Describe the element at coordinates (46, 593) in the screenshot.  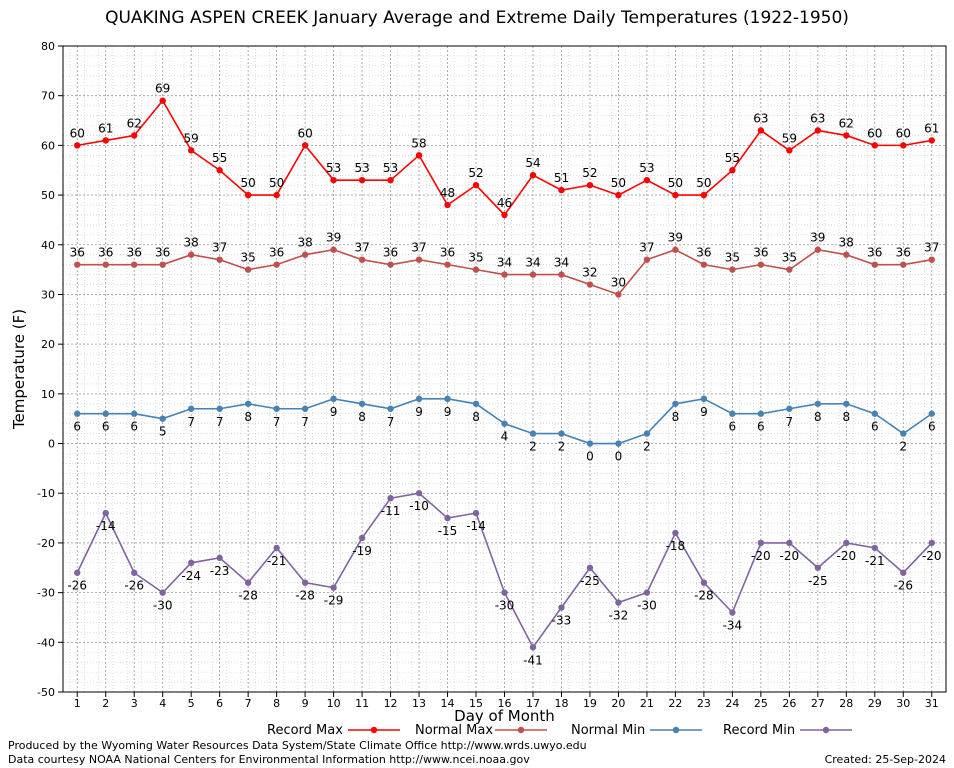
I see `y-tick-label: -30` at that location.